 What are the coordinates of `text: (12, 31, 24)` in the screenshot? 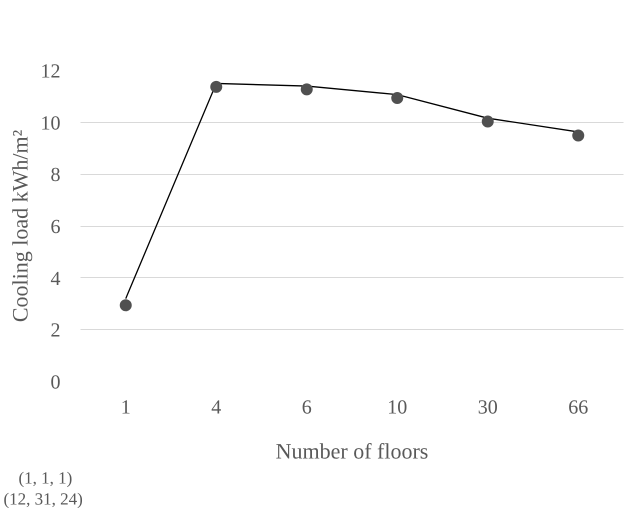 It's located at (43, 499).